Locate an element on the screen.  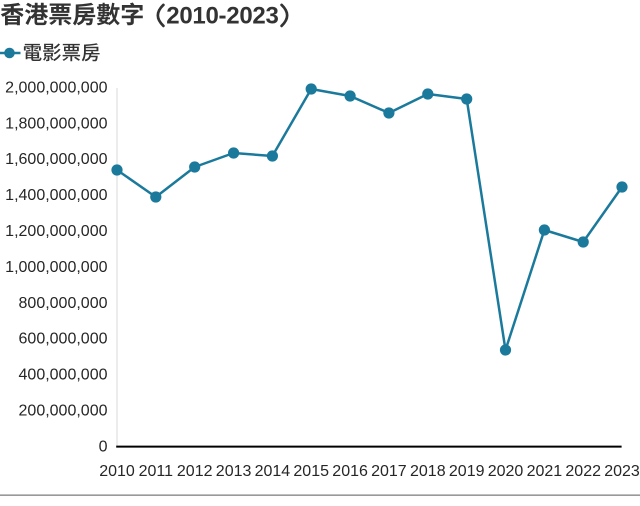
svg-text: 2020 is located at coordinates (506, 471).